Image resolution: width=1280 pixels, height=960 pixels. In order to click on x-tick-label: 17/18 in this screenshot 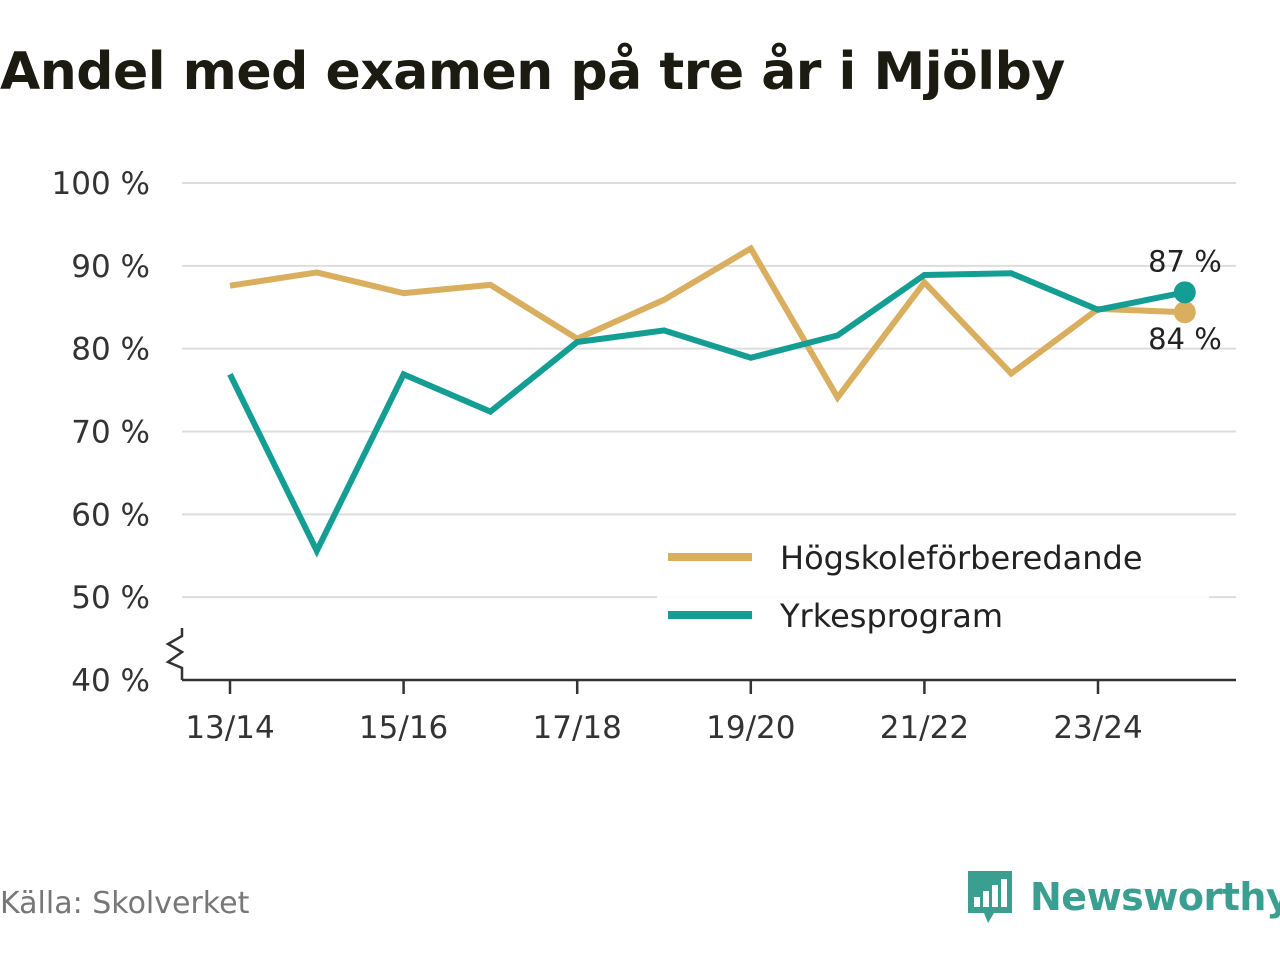, I will do `click(577, 728)`.